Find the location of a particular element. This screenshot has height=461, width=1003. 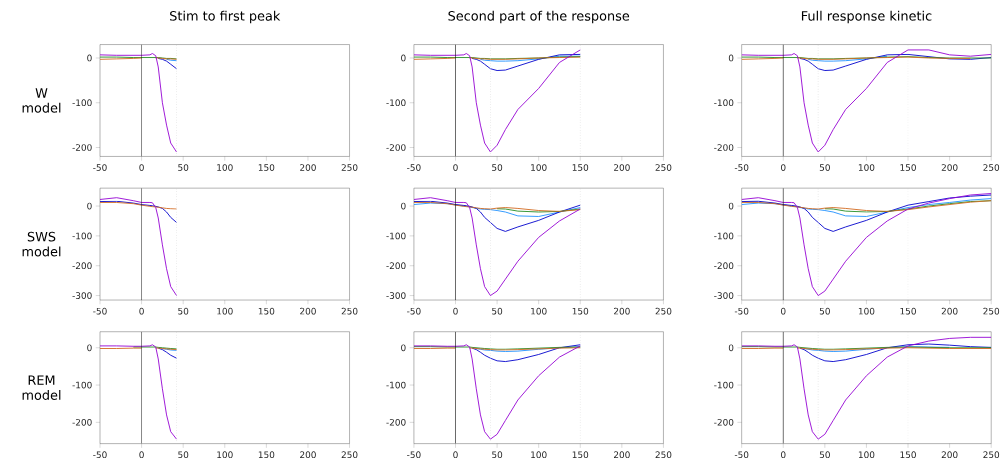

y-axis-title: W model is located at coordinates (41, 100).